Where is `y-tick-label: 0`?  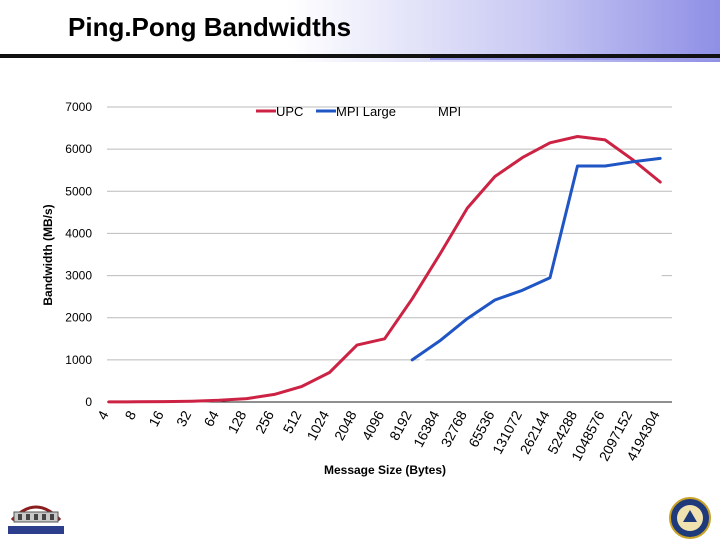 y-tick-label: 0 is located at coordinates (88, 402).